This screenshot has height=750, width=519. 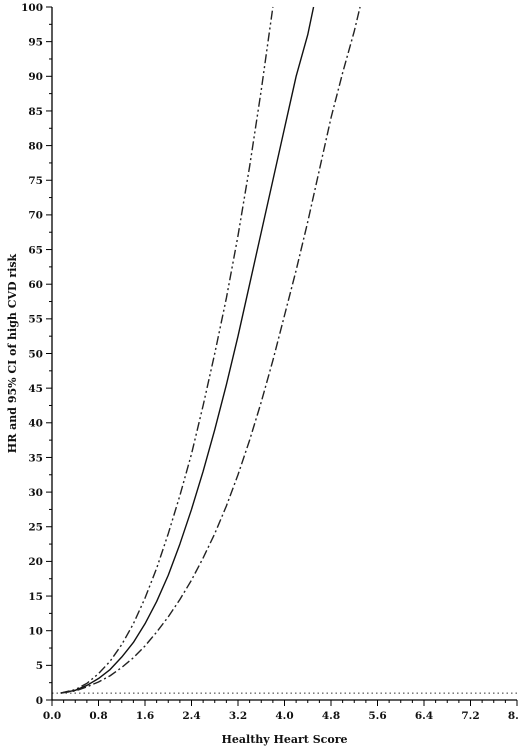 What do you see at coordinates (35, 597) in the screenshot?
I see `y-tick-label: 15` at bounding box center [35, 597].